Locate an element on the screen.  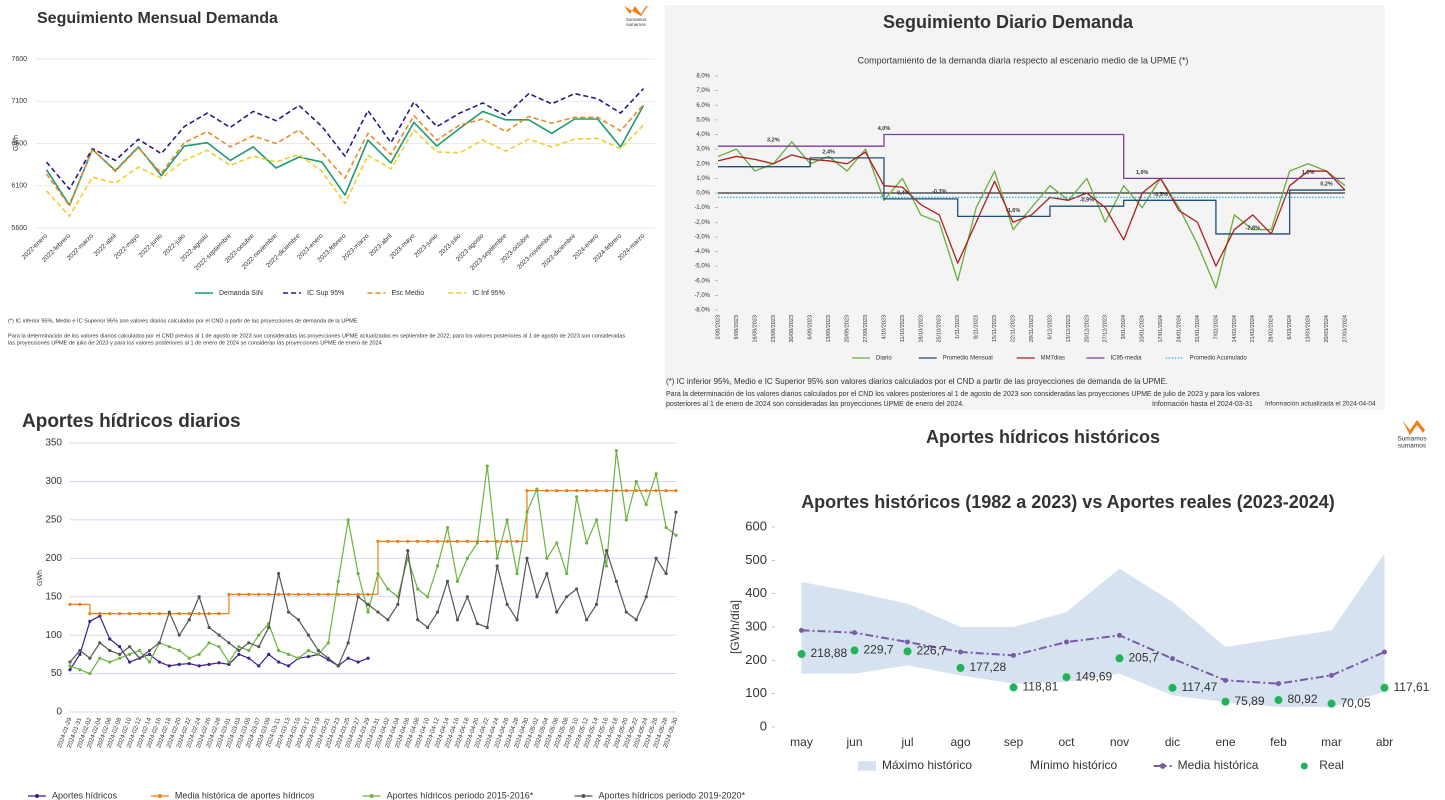
annotation: -0,4% is located at coordinates (902, 193).